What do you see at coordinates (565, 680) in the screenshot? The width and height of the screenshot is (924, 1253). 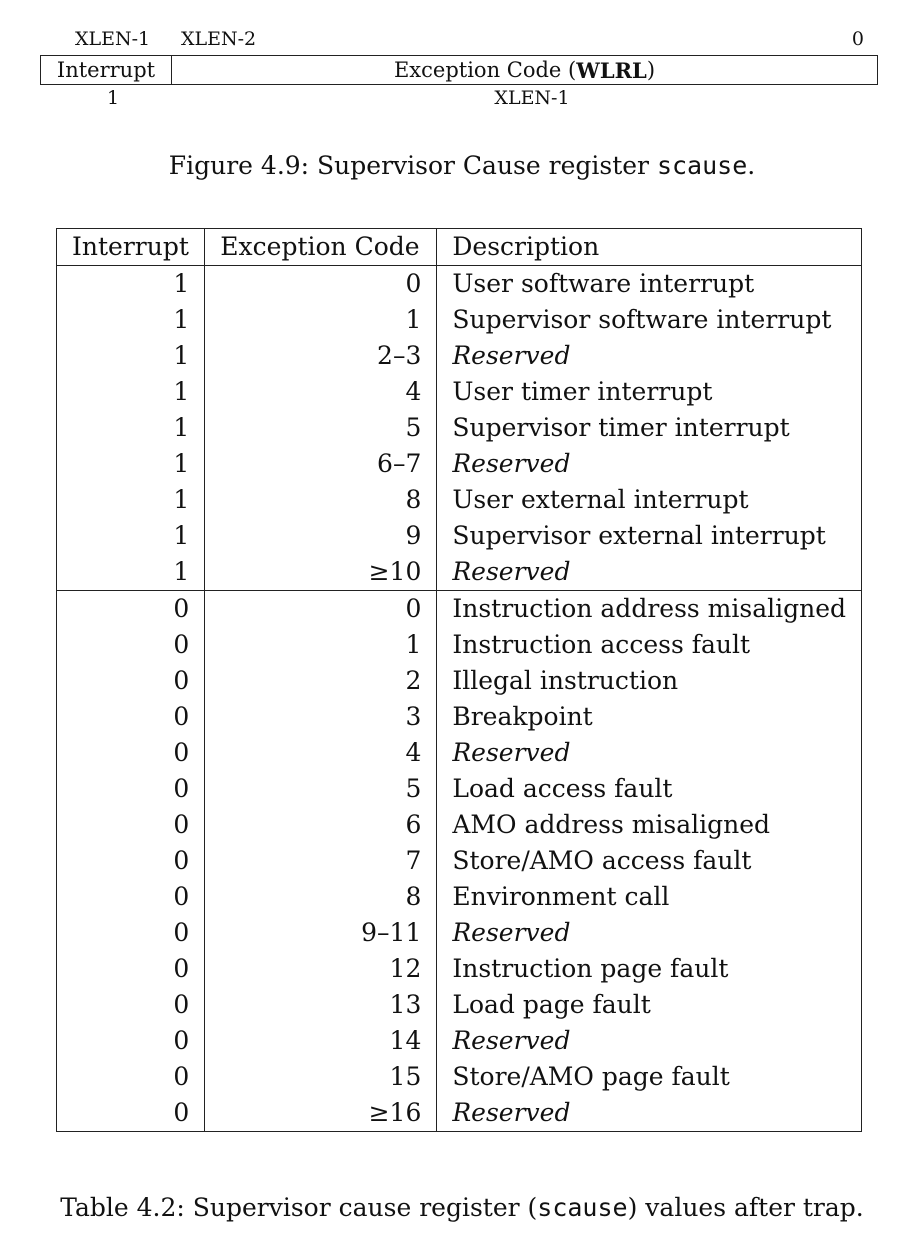 I see `cell-description: Illegal instruction` at bounding box center [565, 680].